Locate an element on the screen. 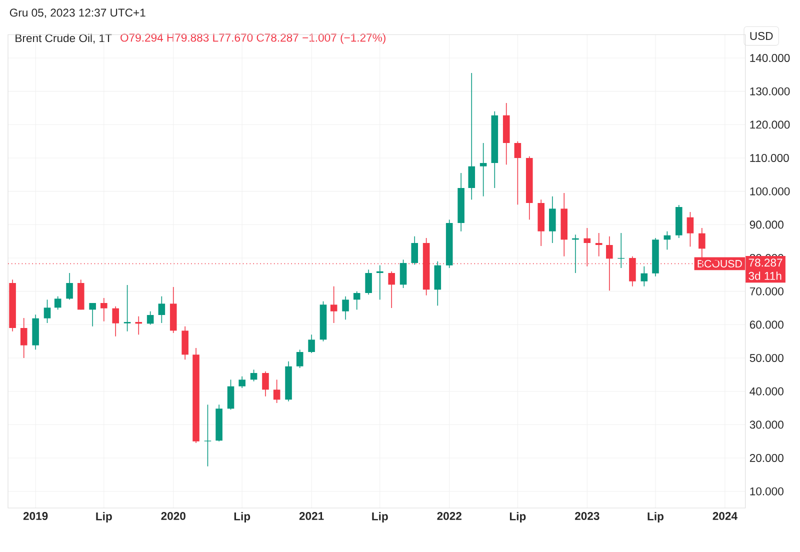 This screenshot has height=552, width=800. y-tick-label: 30.000 is located at coordinates (767, 424).